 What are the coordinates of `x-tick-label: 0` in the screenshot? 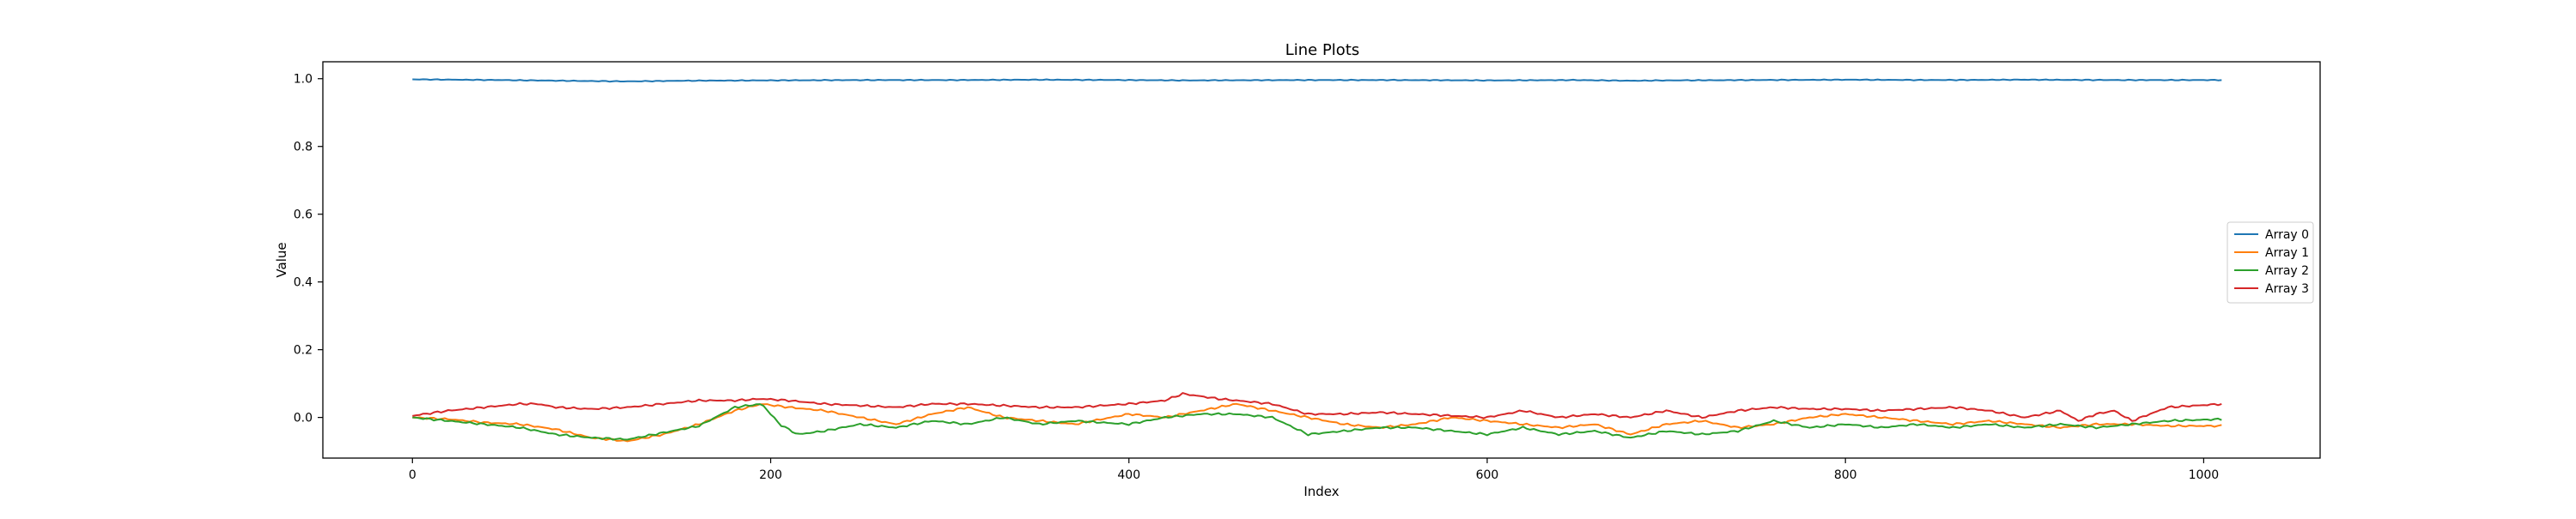 It's located at (412, 475).